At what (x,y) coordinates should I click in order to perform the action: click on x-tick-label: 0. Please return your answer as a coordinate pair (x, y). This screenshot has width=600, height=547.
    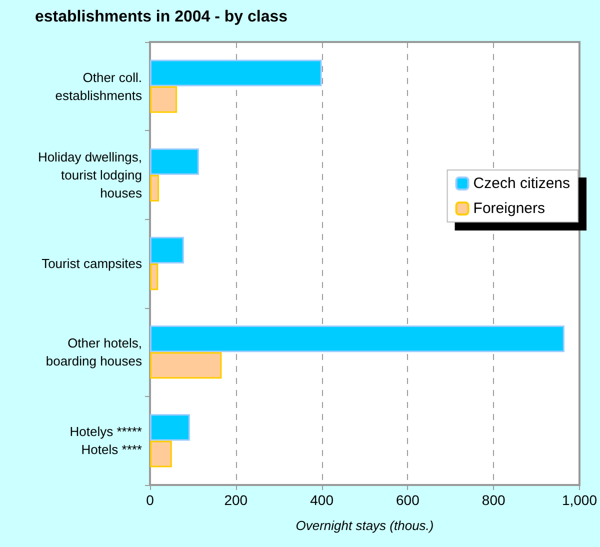
    Looking at the image, I should click on (150, 500).